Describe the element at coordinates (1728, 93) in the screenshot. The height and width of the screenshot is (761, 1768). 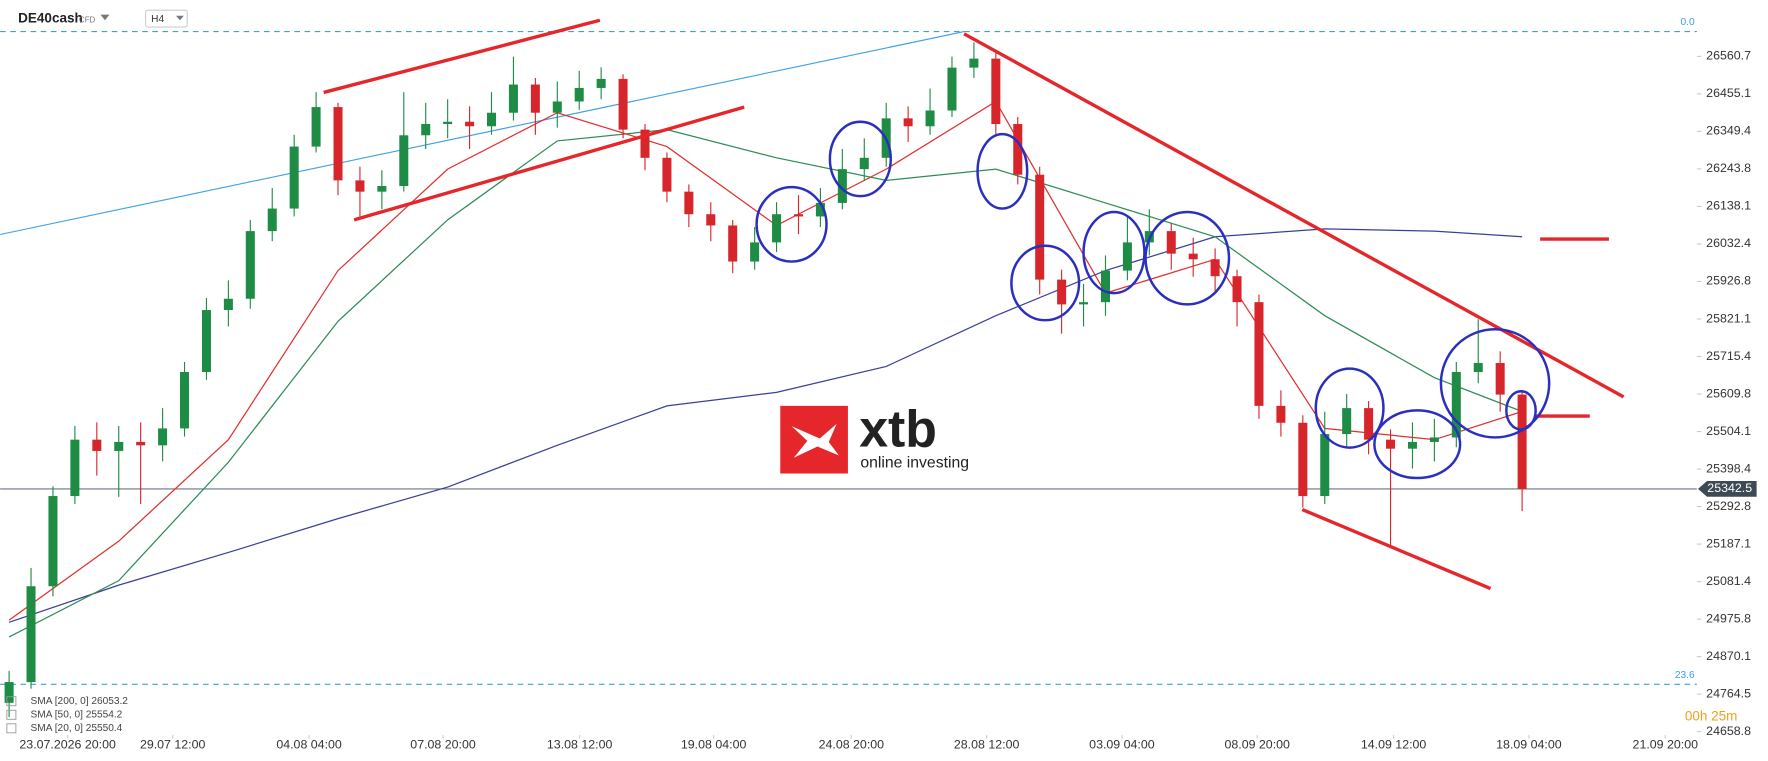
I see `y-tick-label: 26455.1` at that location.